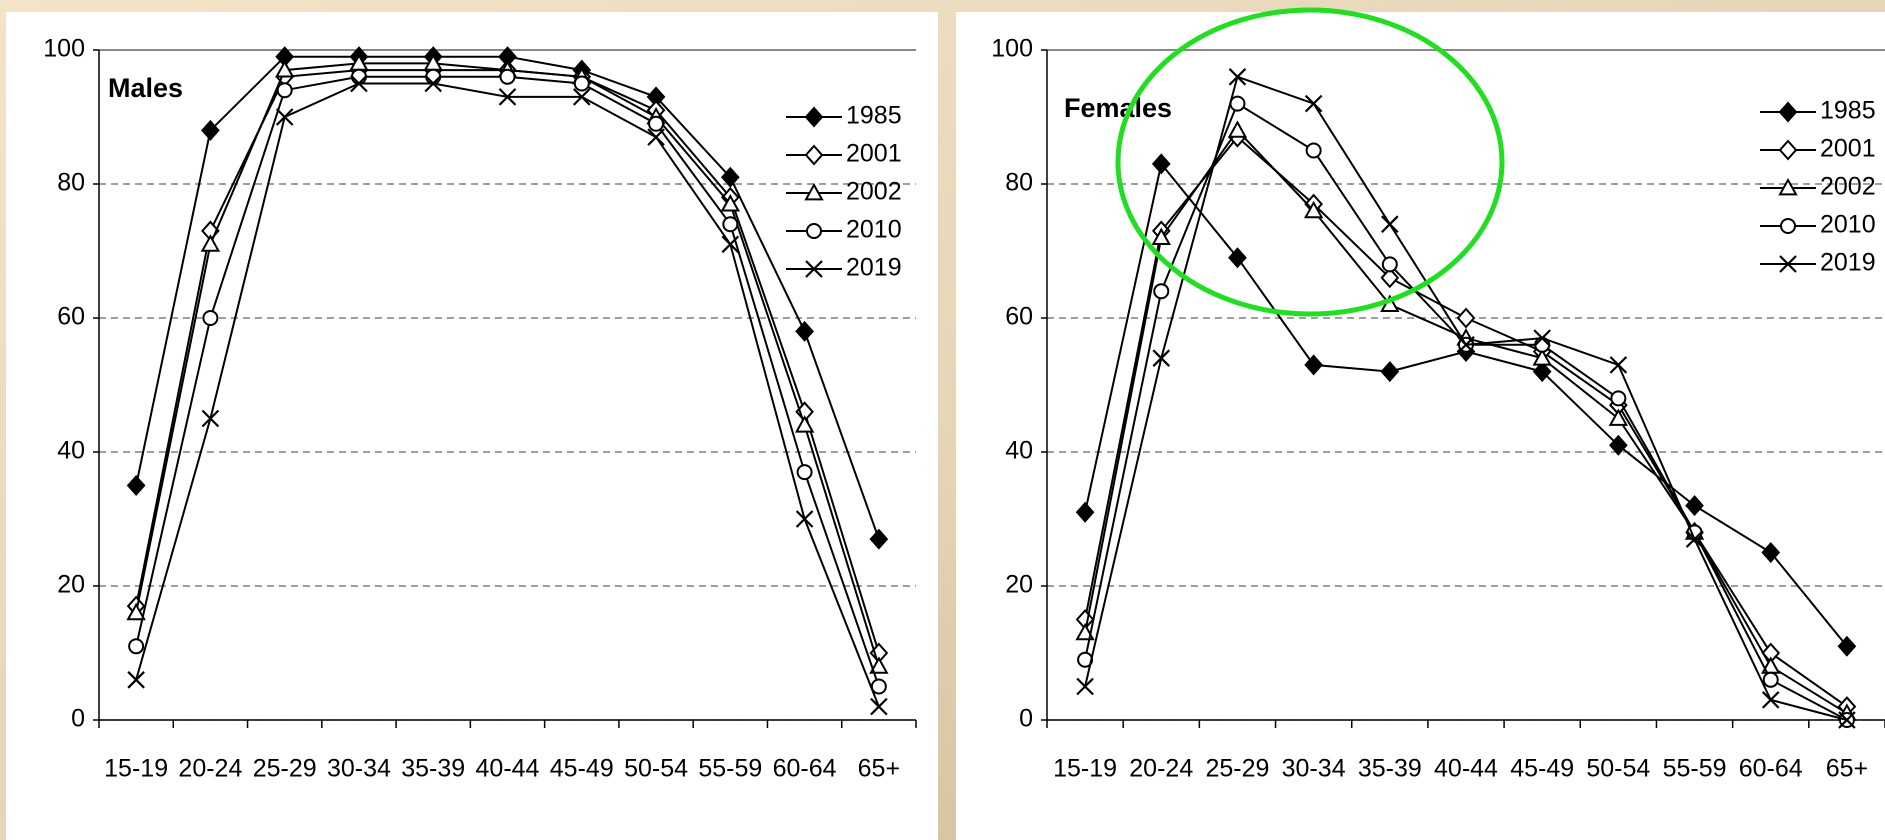  I want to click on x-tick-label: 45-49, so click(1542, 769).